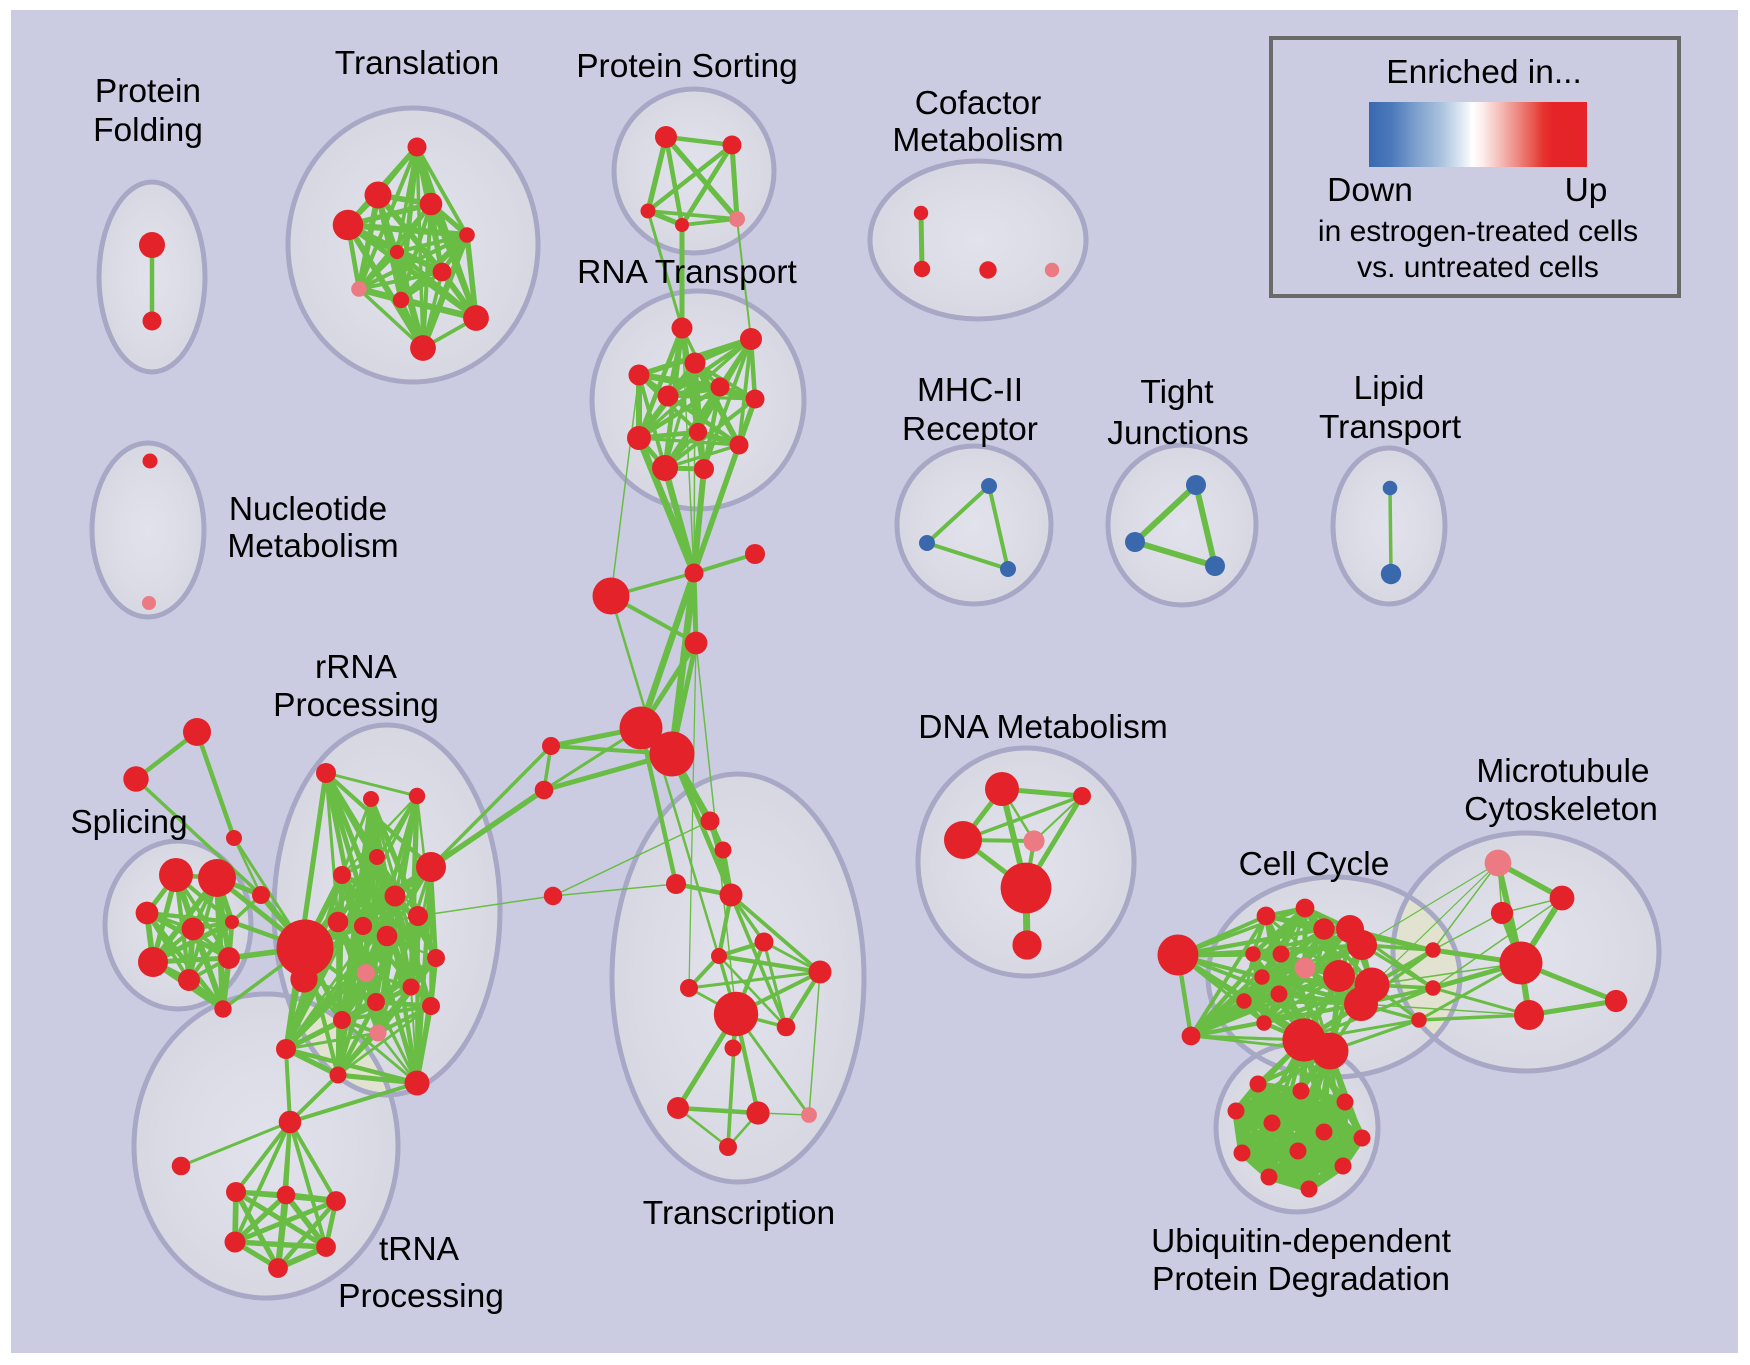 This screenshot has width=1750, height=1365. What do you see at coordinates (1301, 1279) in the screenshot?
I see `svg-text: Protein Degradation` at bounding box center [1301, 1279].